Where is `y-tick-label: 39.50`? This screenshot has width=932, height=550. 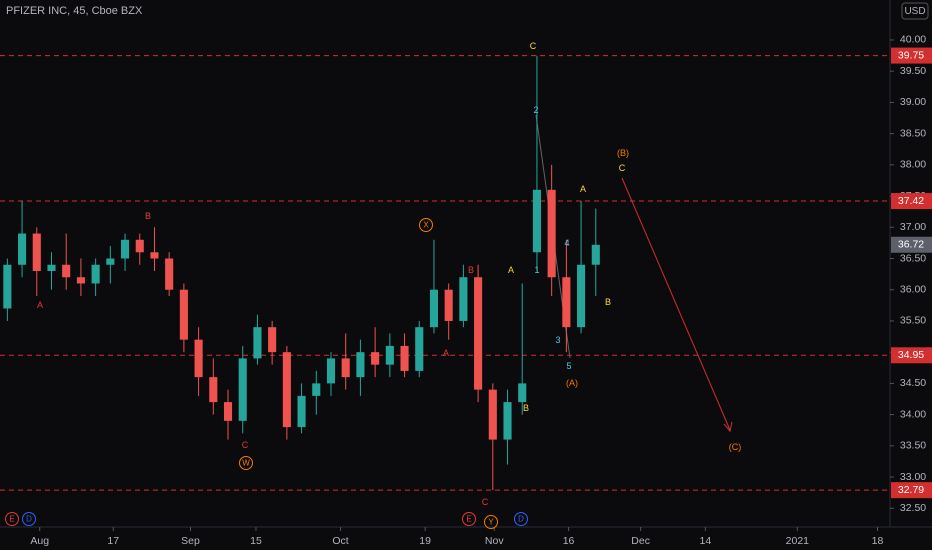 y-tick-label: 39.50 is located at coordinates (913, 71).